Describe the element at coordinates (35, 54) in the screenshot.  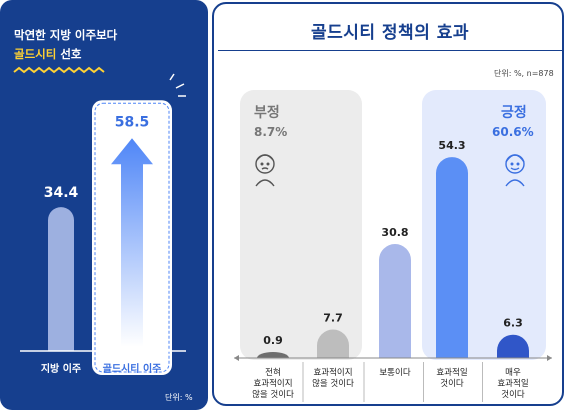
I see `left-headline-highlight: 골드시티` at that location.